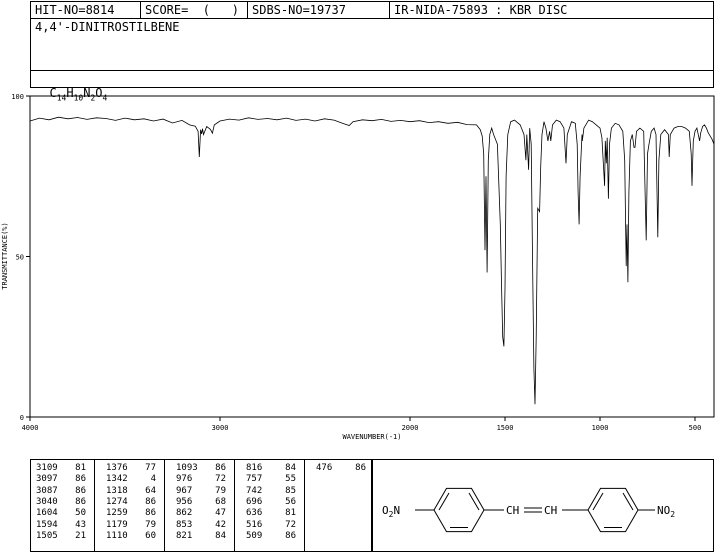  Describe the element at coordinates (371, 437) in the screenshot. I see `x-axis-label: WAVENUMBER(-1)` at that location.